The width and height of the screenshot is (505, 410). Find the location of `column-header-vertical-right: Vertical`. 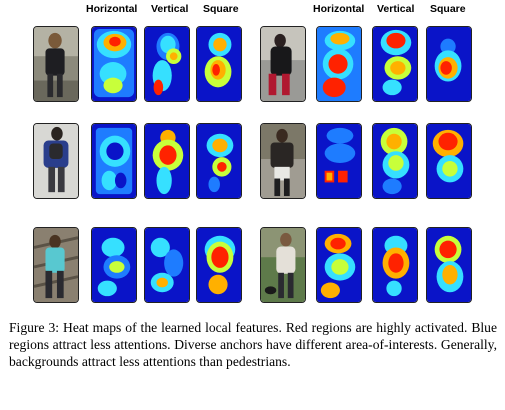

column-header-vertical-right: Vertical is located at coordinates (396, 9).